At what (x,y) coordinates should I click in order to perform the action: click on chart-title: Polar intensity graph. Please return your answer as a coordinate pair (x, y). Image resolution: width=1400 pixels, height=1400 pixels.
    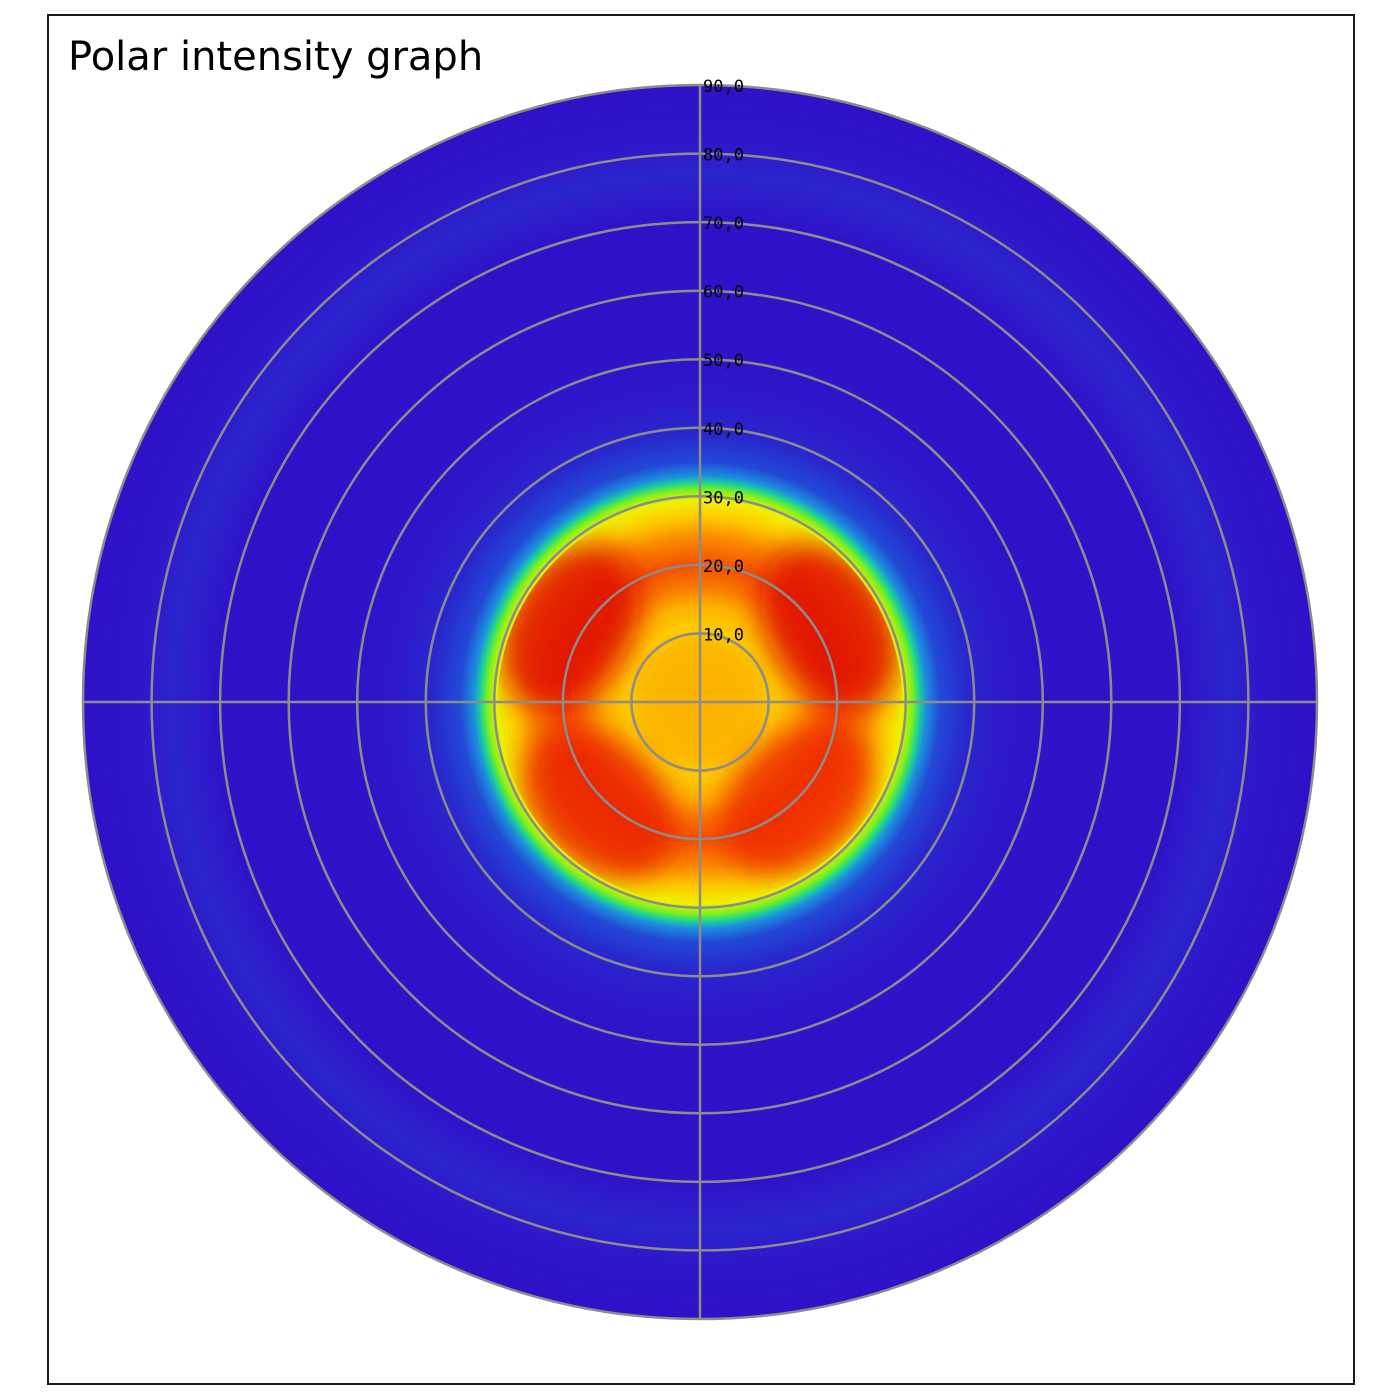
    Looking at the image, I should click on (276, 57).